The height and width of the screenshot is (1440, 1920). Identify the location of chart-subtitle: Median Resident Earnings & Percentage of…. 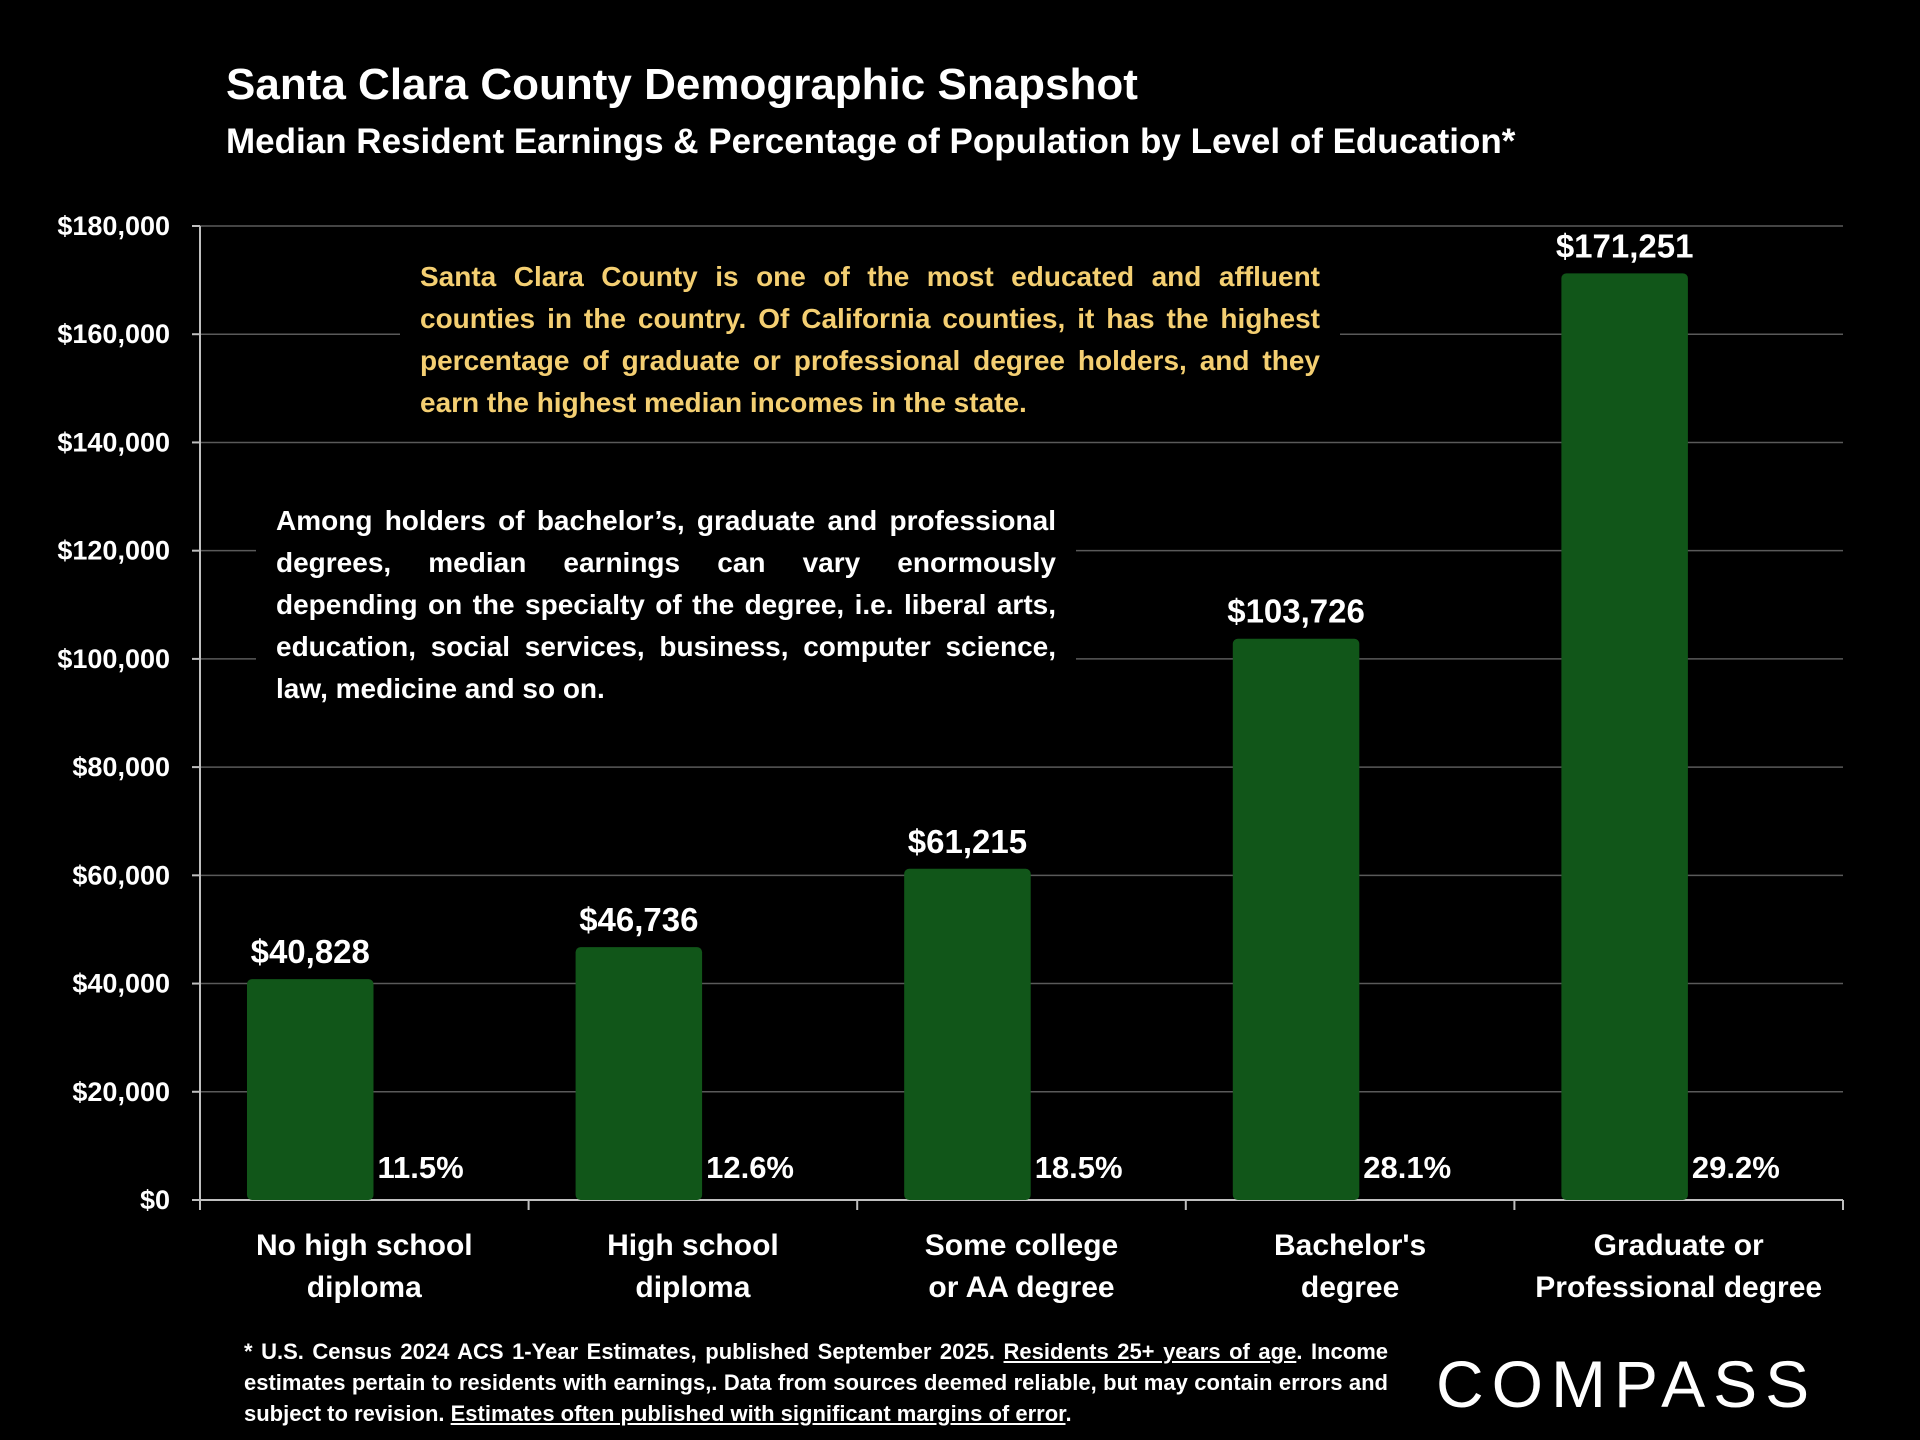
(871, 141).